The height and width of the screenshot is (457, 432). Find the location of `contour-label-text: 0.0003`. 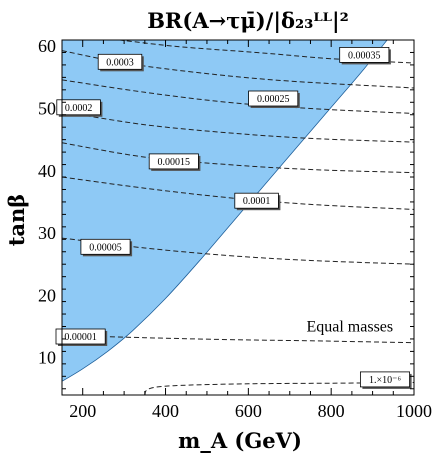

contour-label-text: 0.0003 is located at coordinates (120, 62).